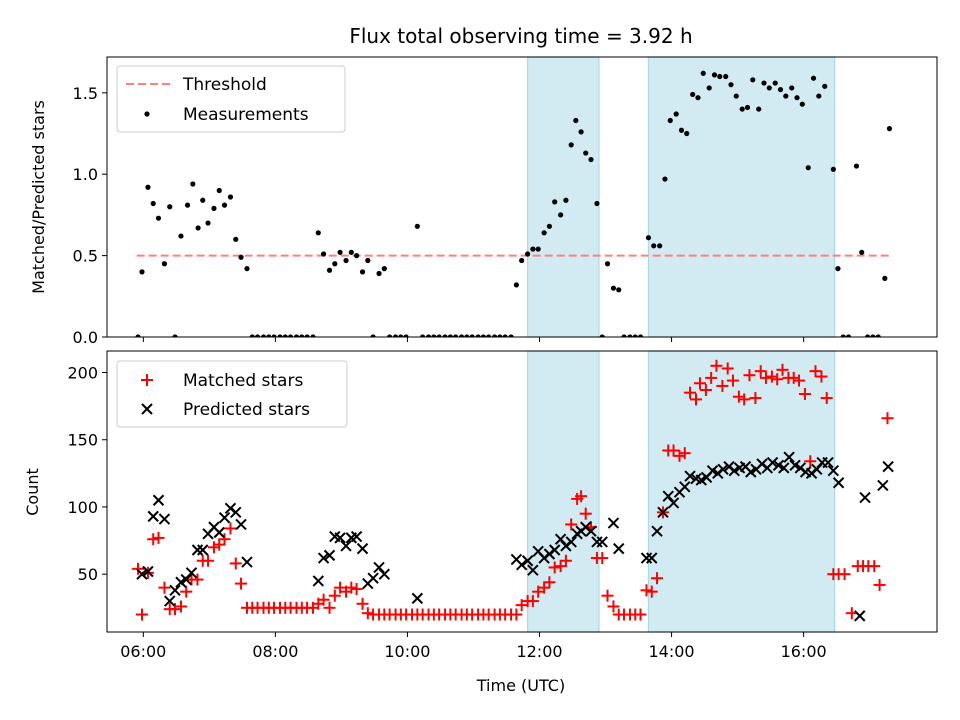 This screenshot has height=720, width=960. Describe the element at coordinates (147, 114) in the screenshot. I see `legend-measurements-swatch` at that location.